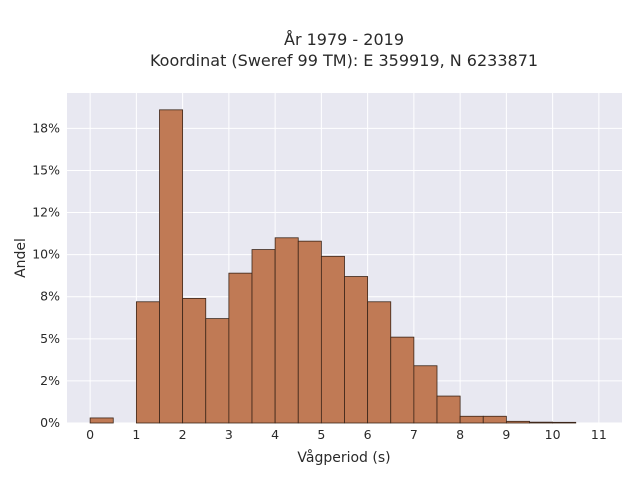 This screenshot has width=640, height=480. Describe the element at coordinates (46, 212) in the screenshot. I see `y-tick-label-5: 12%` at that location.